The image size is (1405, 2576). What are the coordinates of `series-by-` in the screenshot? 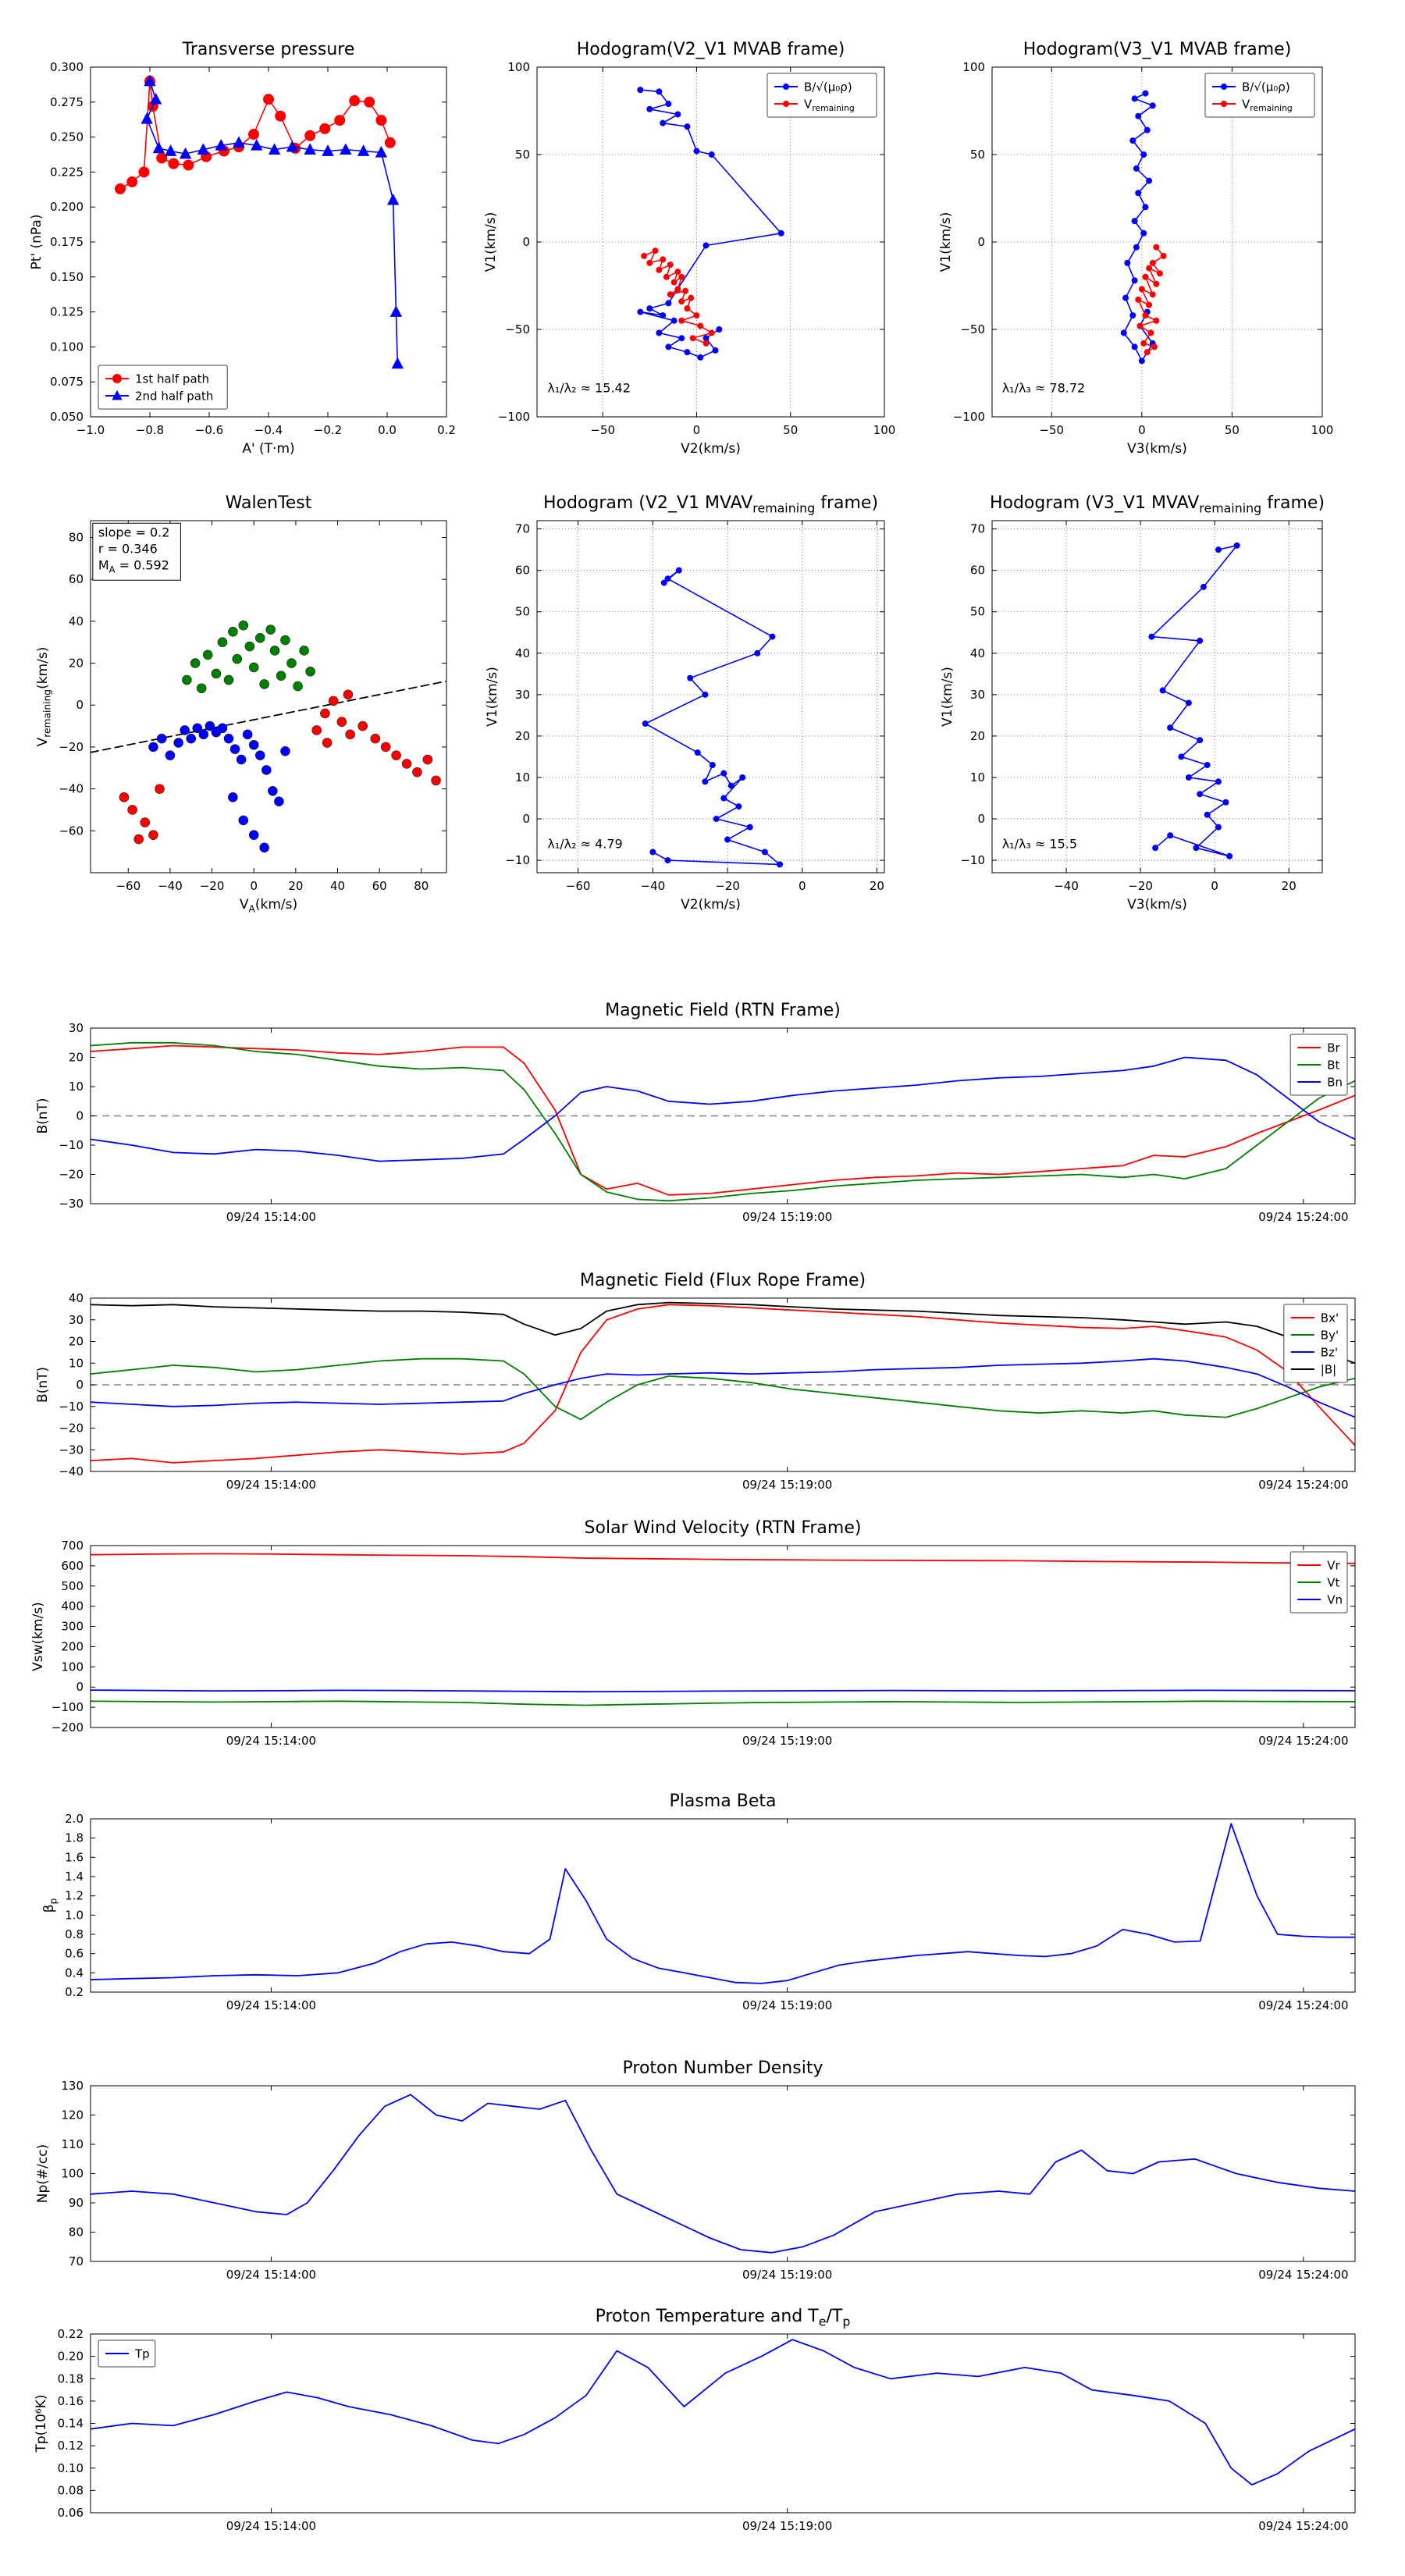 It's located at (723, 1389).